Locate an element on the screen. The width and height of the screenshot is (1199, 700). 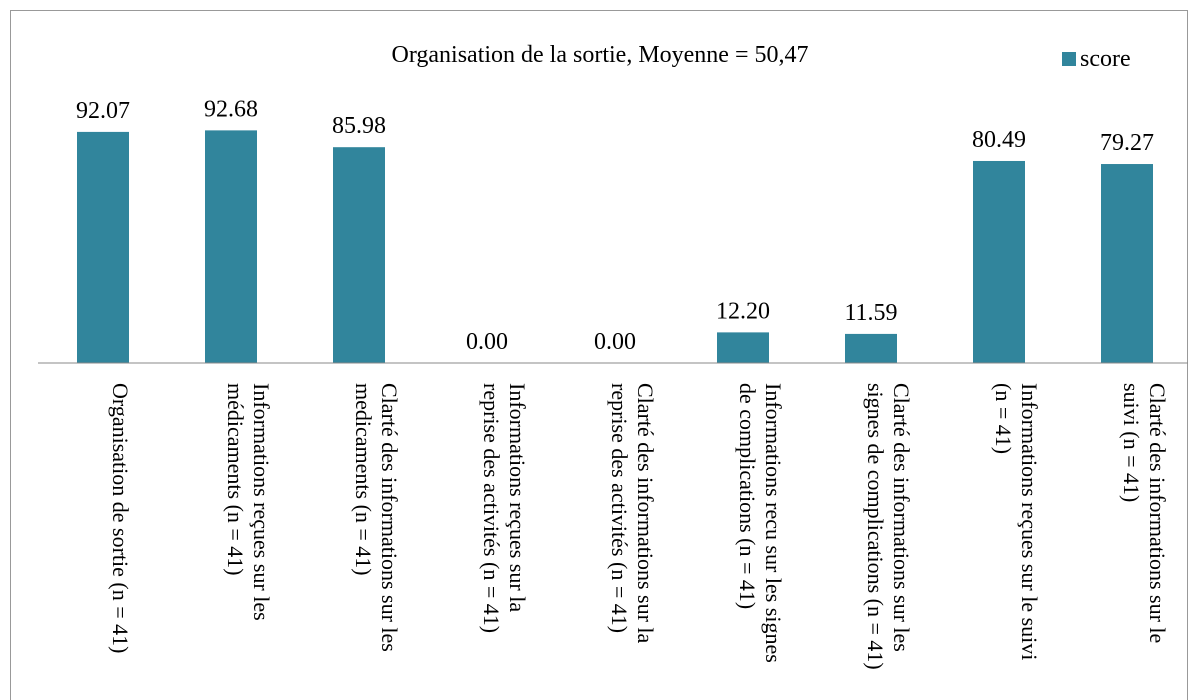
legend-swatch is located at coordinates (1069, 59).